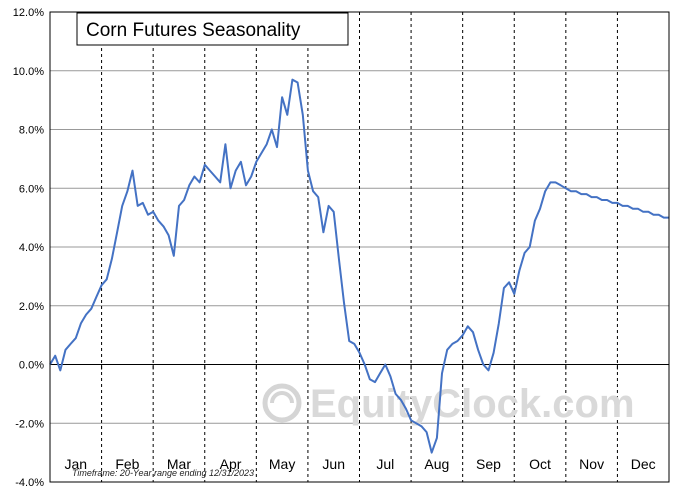 The image size is (682, 495). I want to click on month-label: Dec, so click(643, 464).